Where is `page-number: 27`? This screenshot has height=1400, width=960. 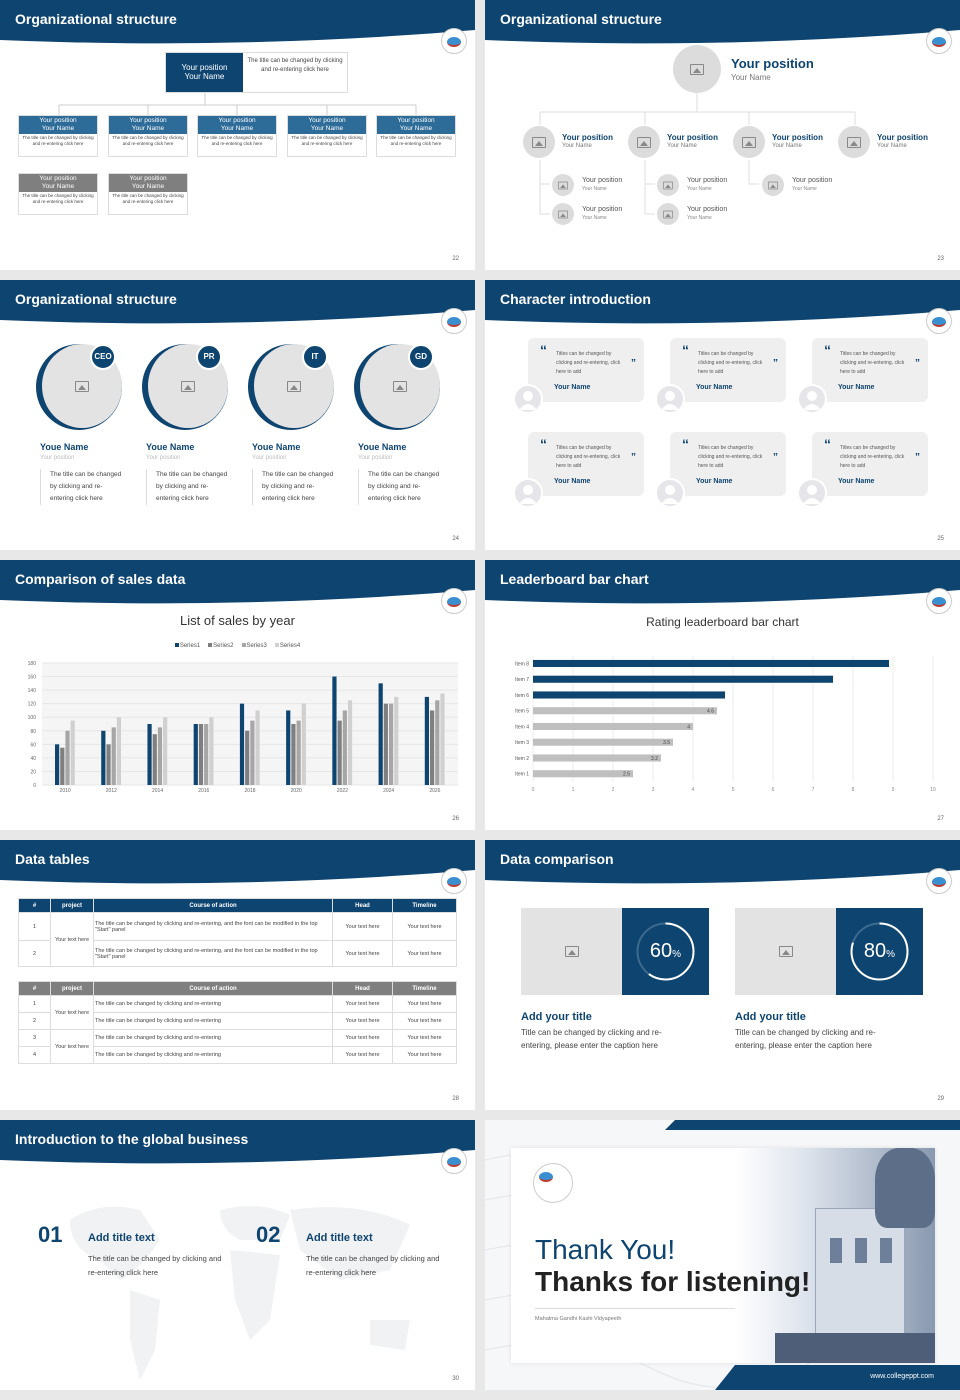 page-number: 27 is located at coordinates (940, 819).